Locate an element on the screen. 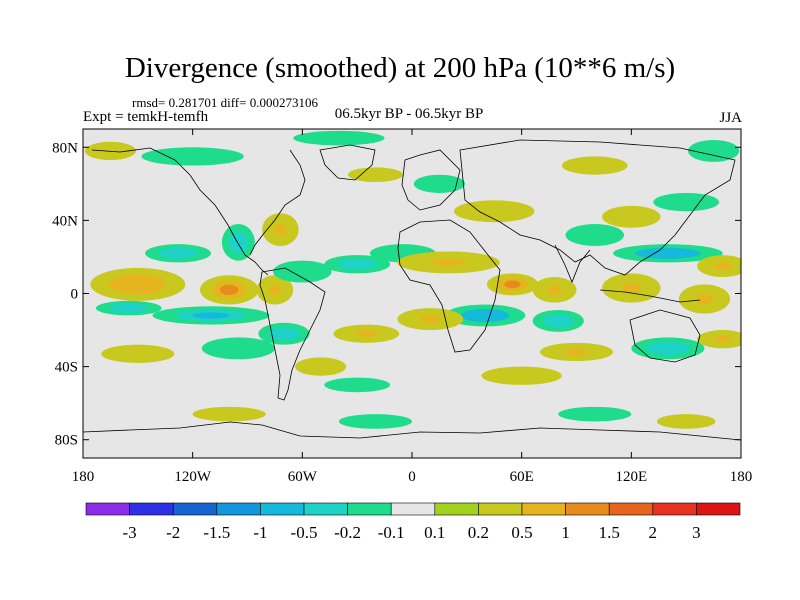  y-tick-label: 40N is located at coordinates (65, 221).